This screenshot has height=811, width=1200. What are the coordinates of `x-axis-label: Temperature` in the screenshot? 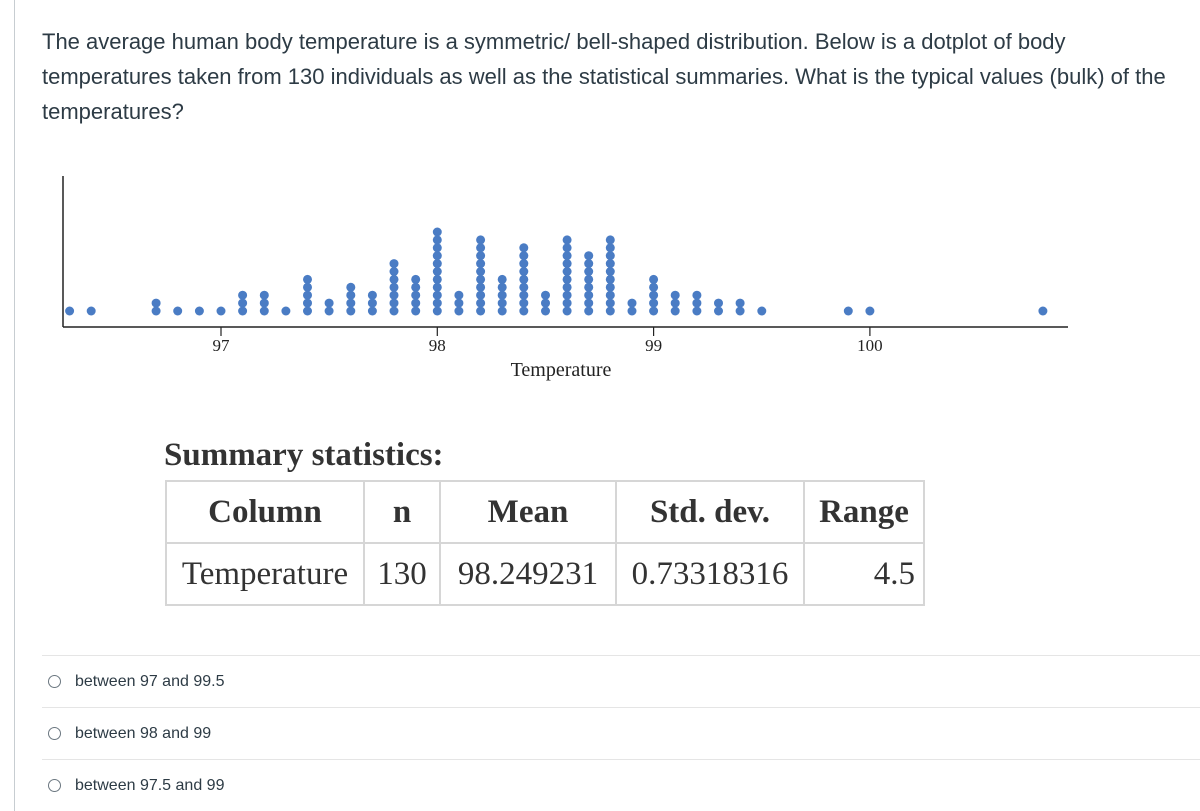 It's located at (561, 370).